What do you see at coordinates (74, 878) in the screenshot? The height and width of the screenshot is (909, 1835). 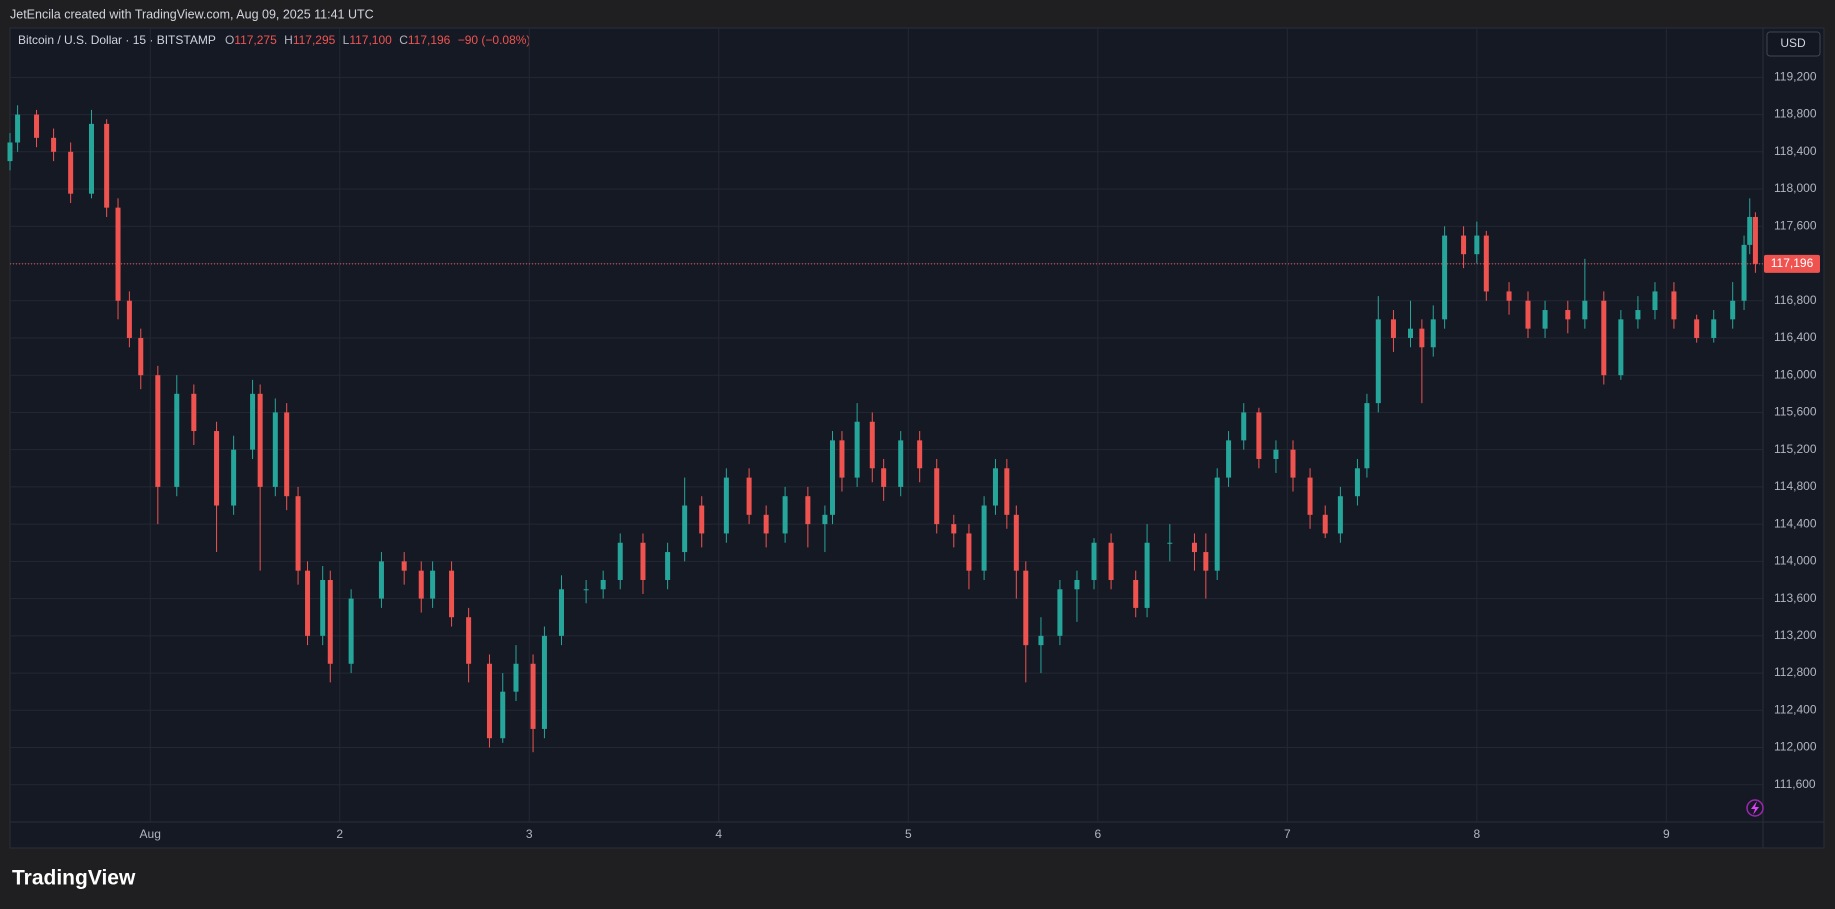 I see `brand: TradingView` at bounding box center [74, 878].